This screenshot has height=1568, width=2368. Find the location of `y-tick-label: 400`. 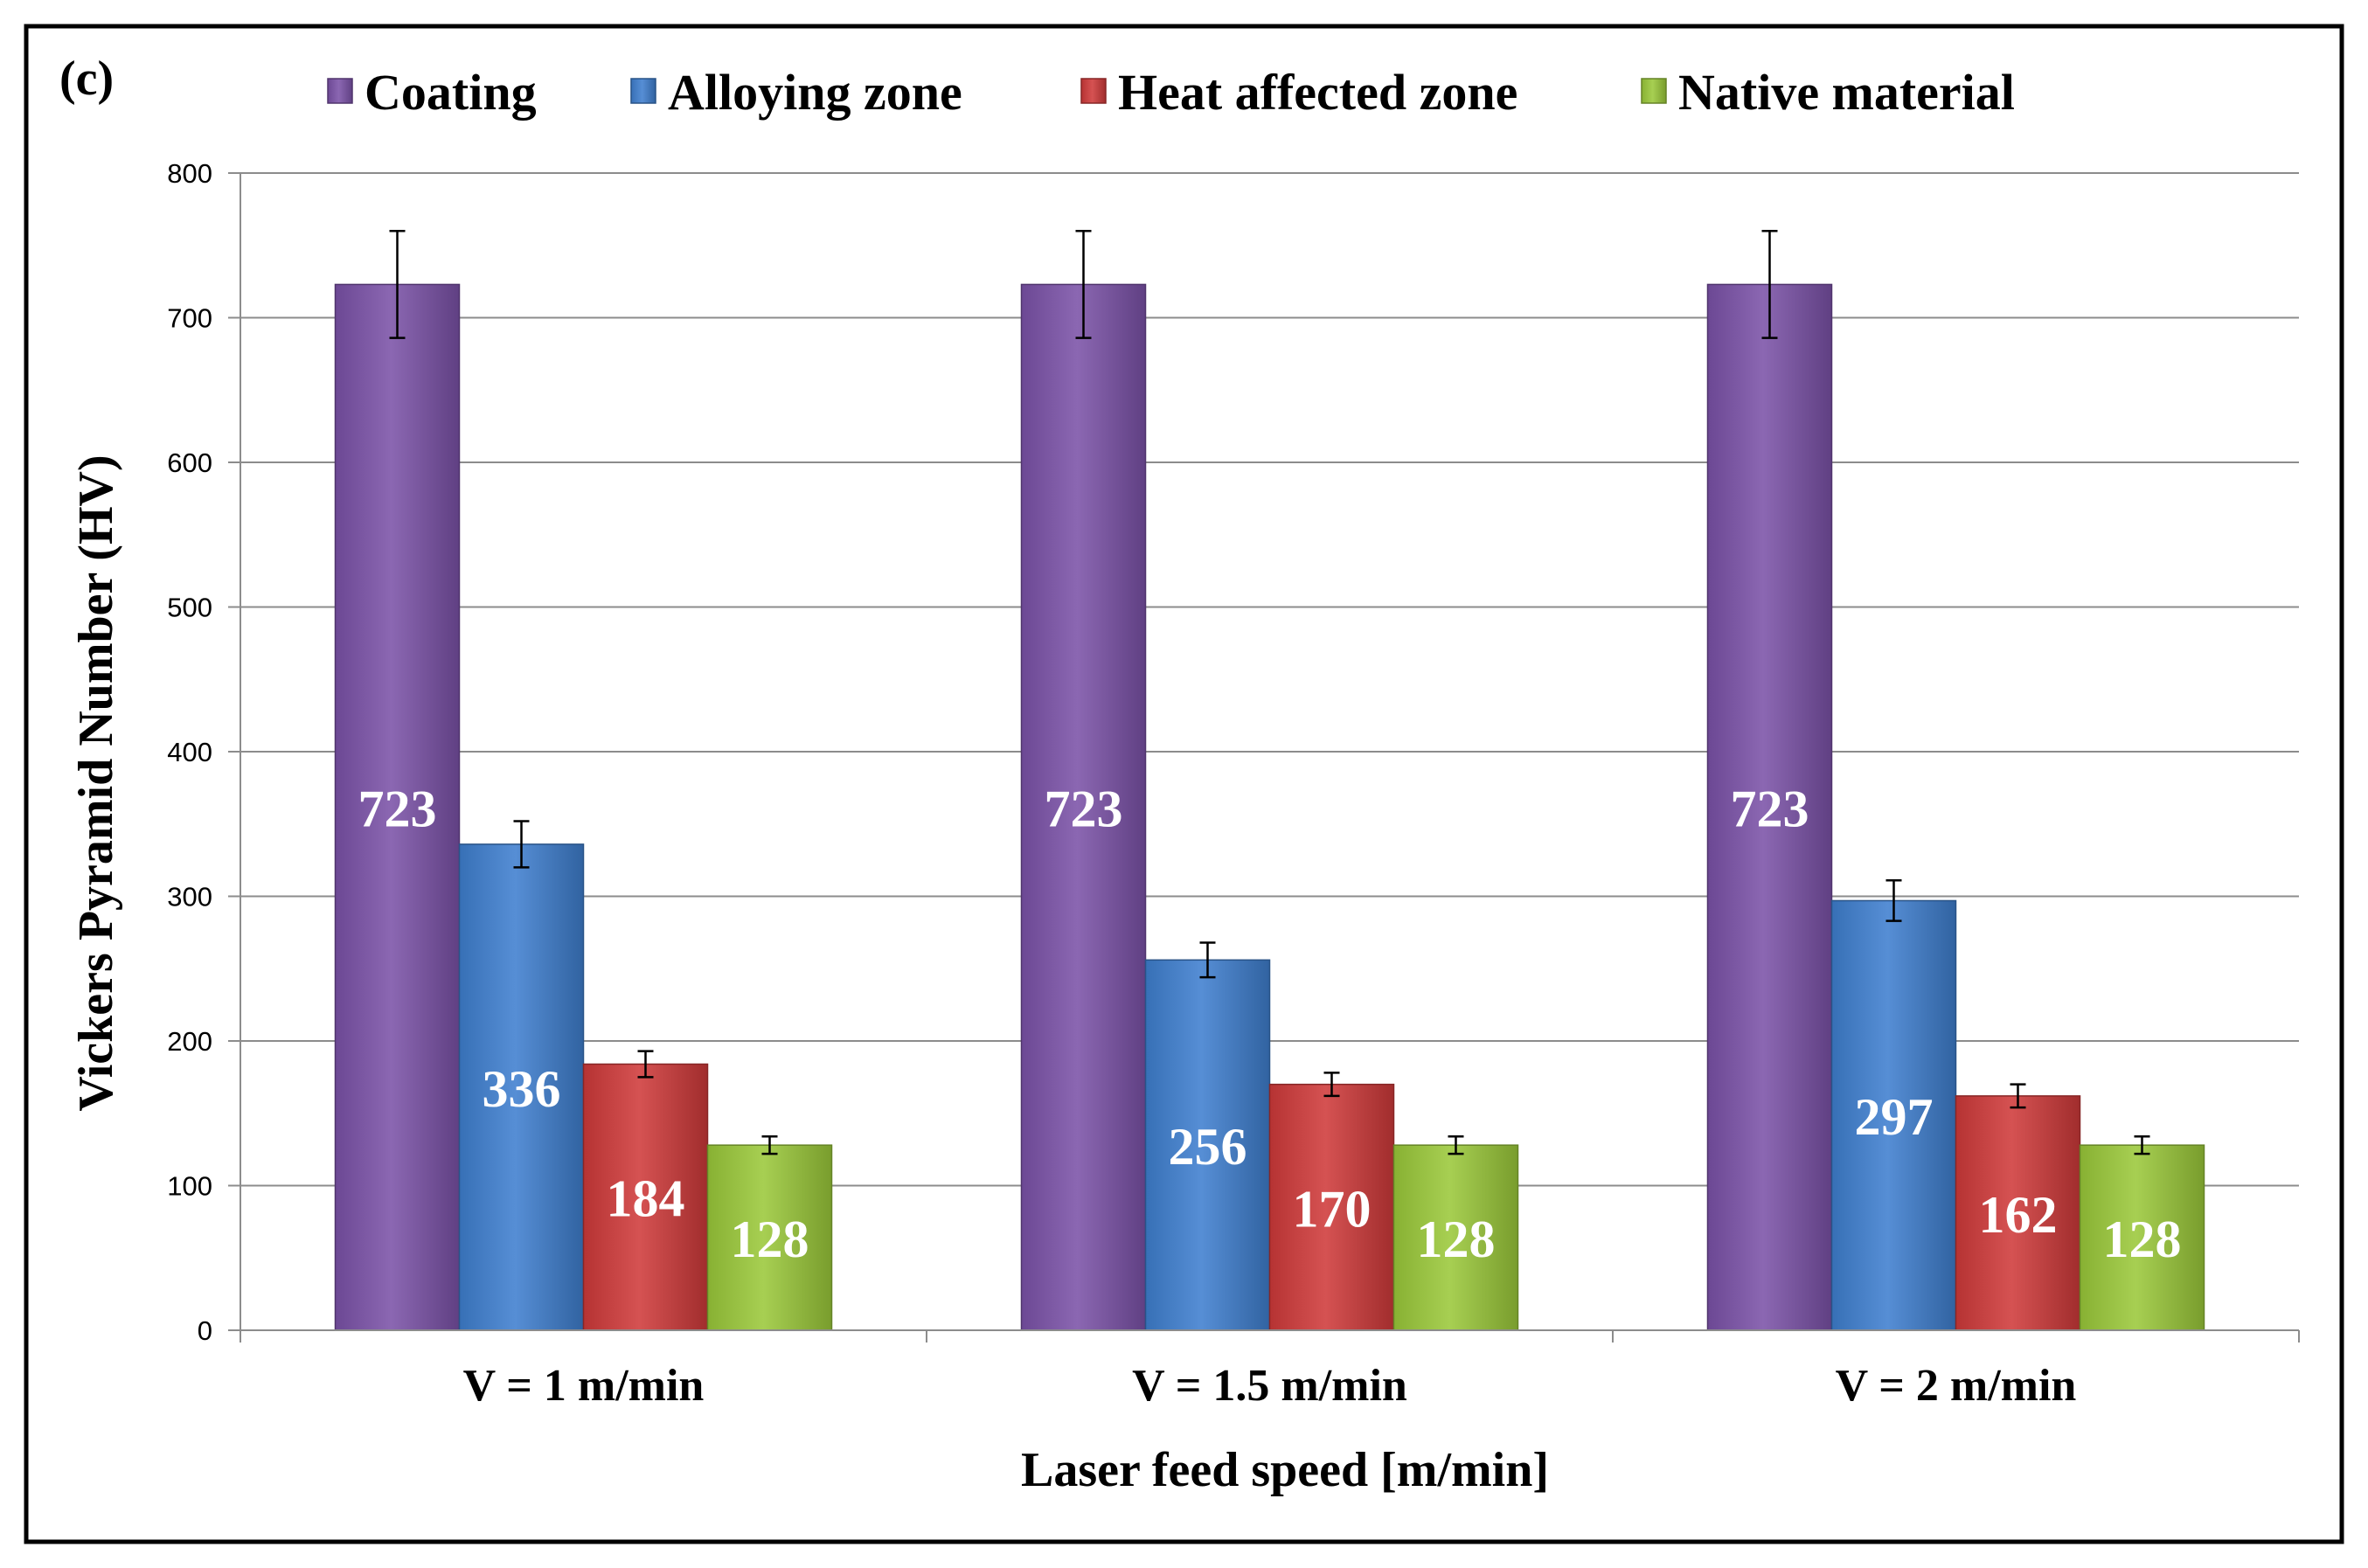

y-tick-label: 400 is located at coordinates (189, 752).